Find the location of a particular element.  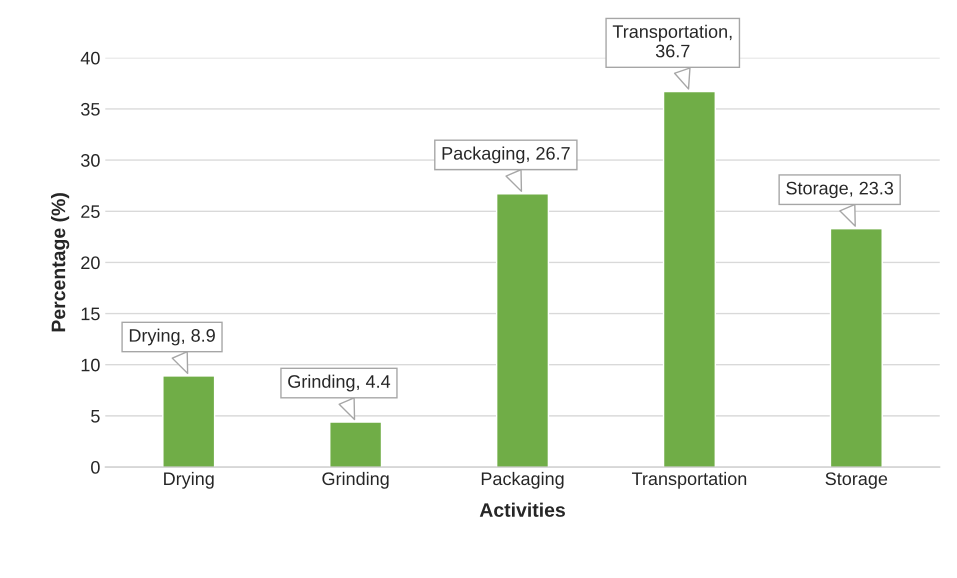

y-tick-label: 40 is located at coordinates (90, 58).